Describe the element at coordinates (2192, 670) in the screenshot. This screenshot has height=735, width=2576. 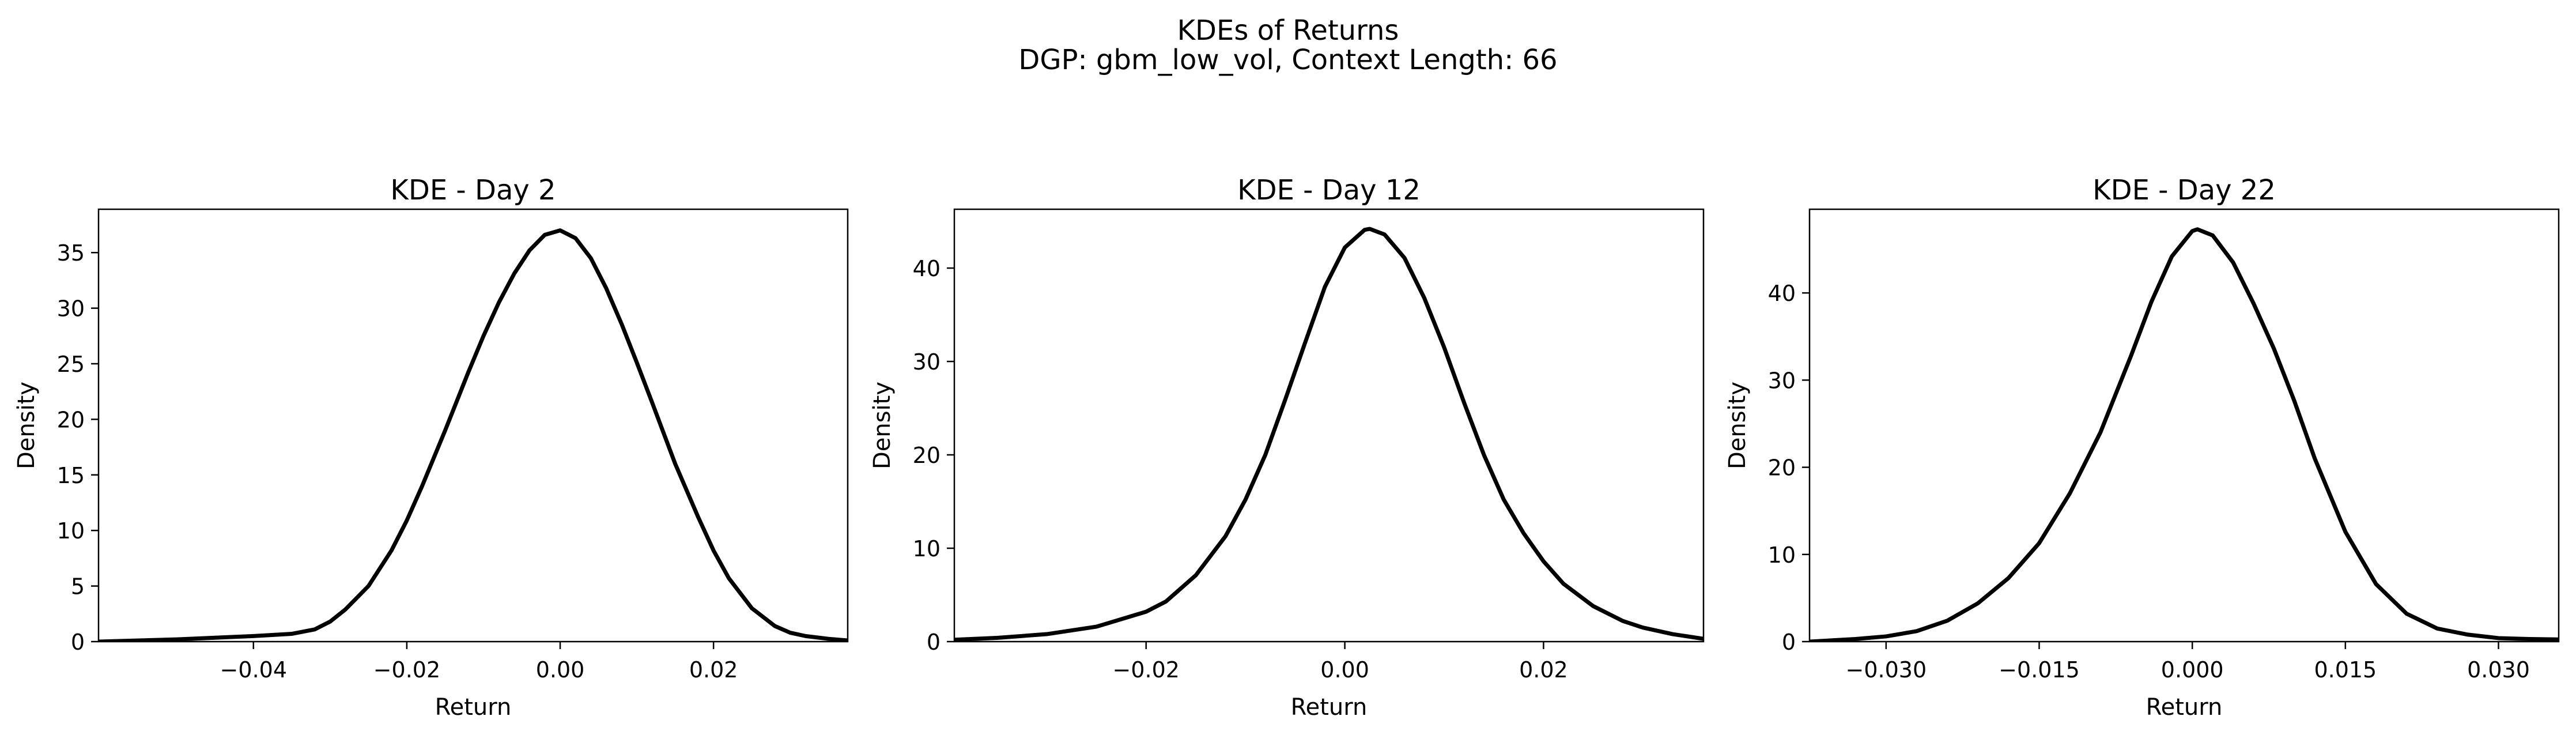
I see `x-tick-label: 0.000` at that location.